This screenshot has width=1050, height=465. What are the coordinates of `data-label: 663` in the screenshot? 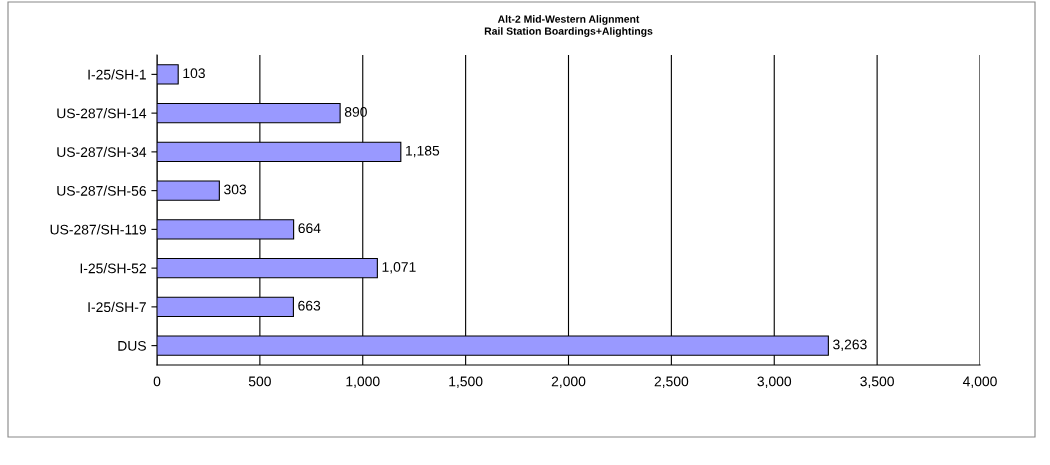 It's located at (309, 305).